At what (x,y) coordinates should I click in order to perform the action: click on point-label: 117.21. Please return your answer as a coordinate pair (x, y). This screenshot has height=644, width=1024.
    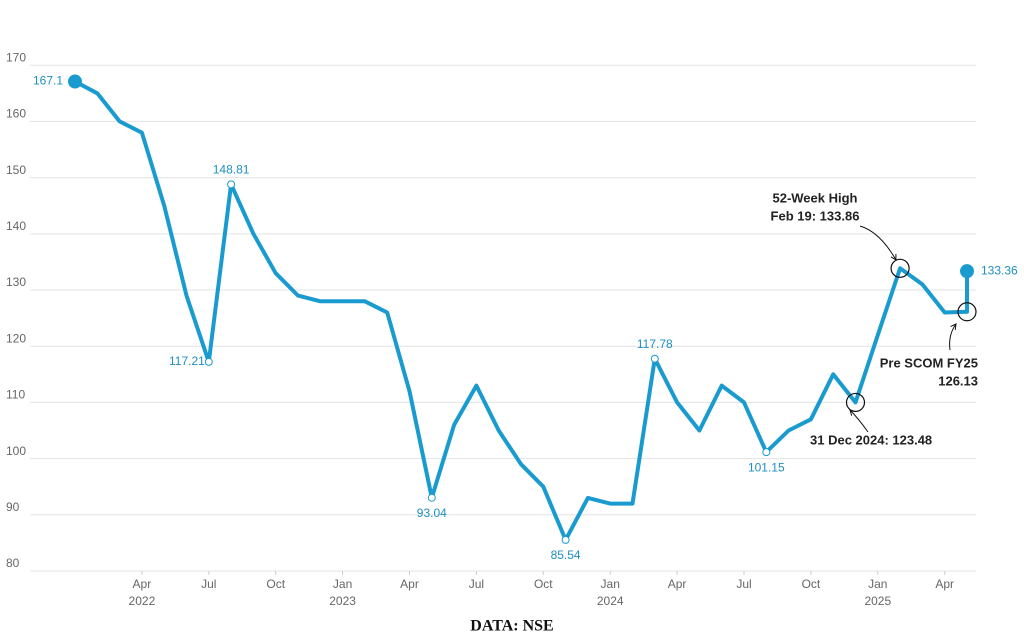
    Looking at the image, I should click on (187, 361).